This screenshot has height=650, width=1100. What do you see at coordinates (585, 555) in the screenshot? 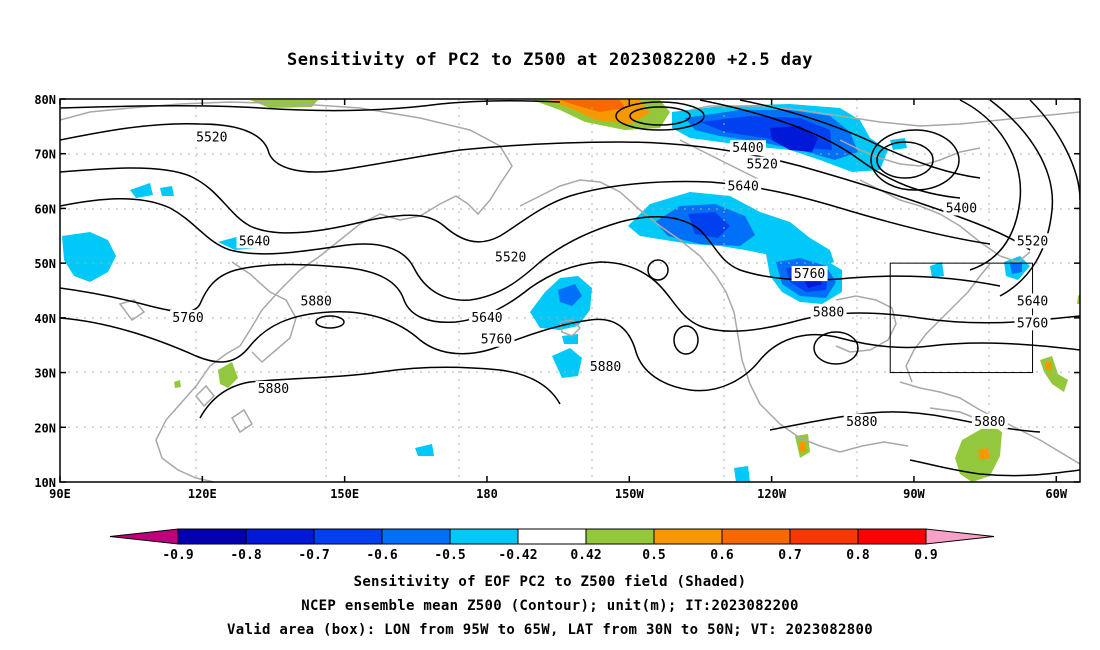
I see `colorbar-label: 0.42` at bounding box center [585, 555].